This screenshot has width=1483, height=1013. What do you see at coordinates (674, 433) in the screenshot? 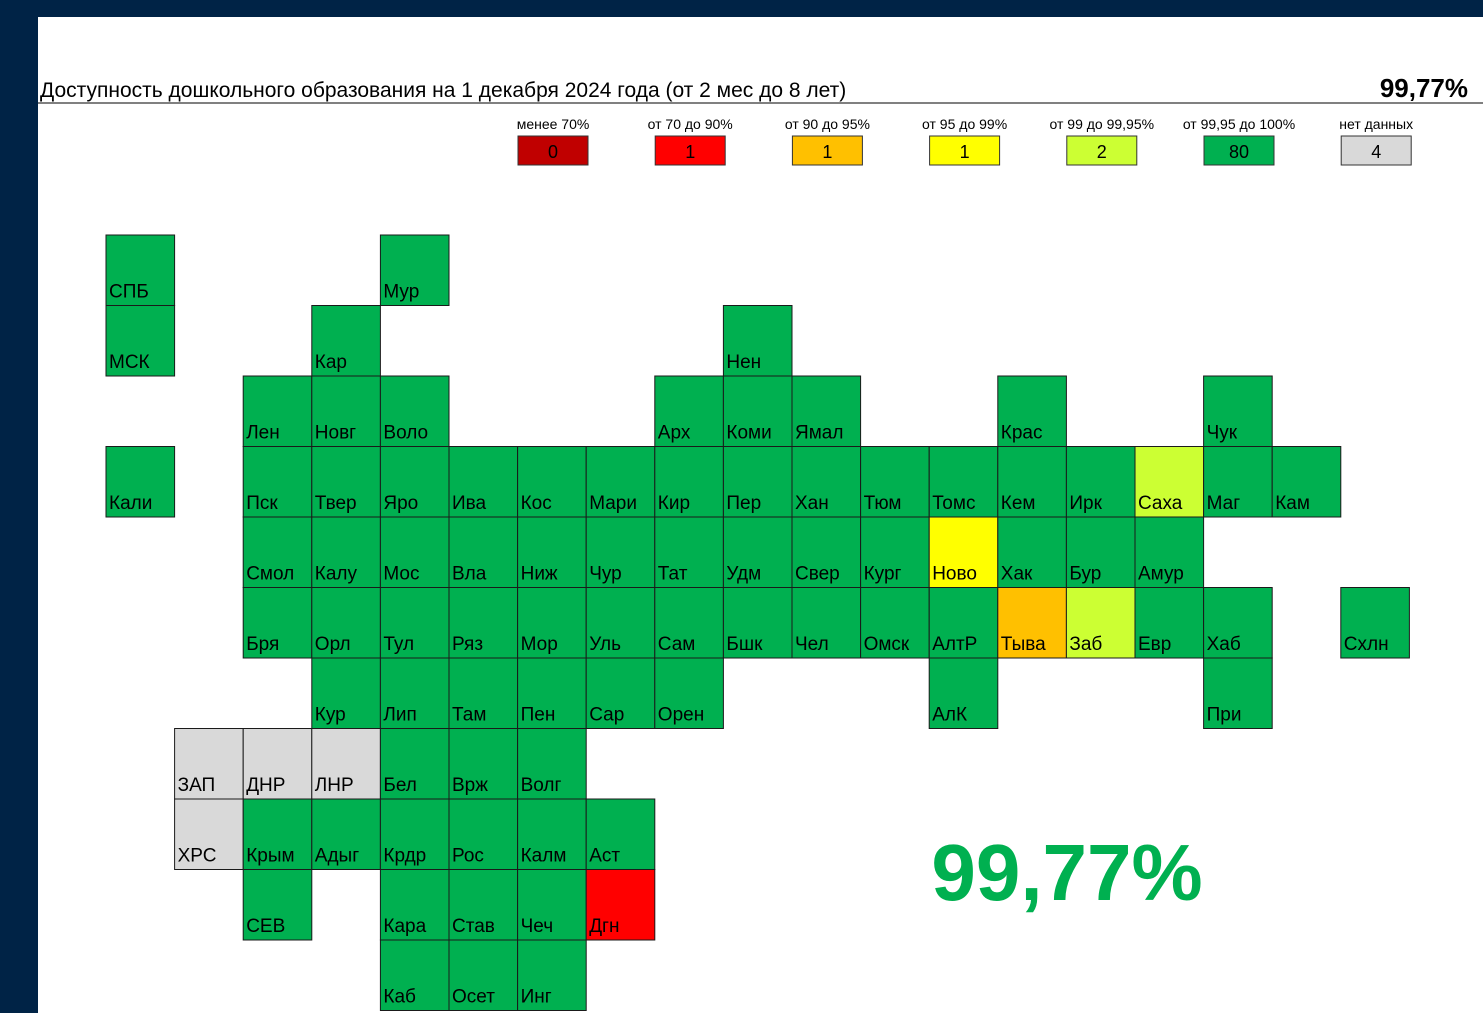
I see `region-label: Арх` at bounding box center [674, 433].